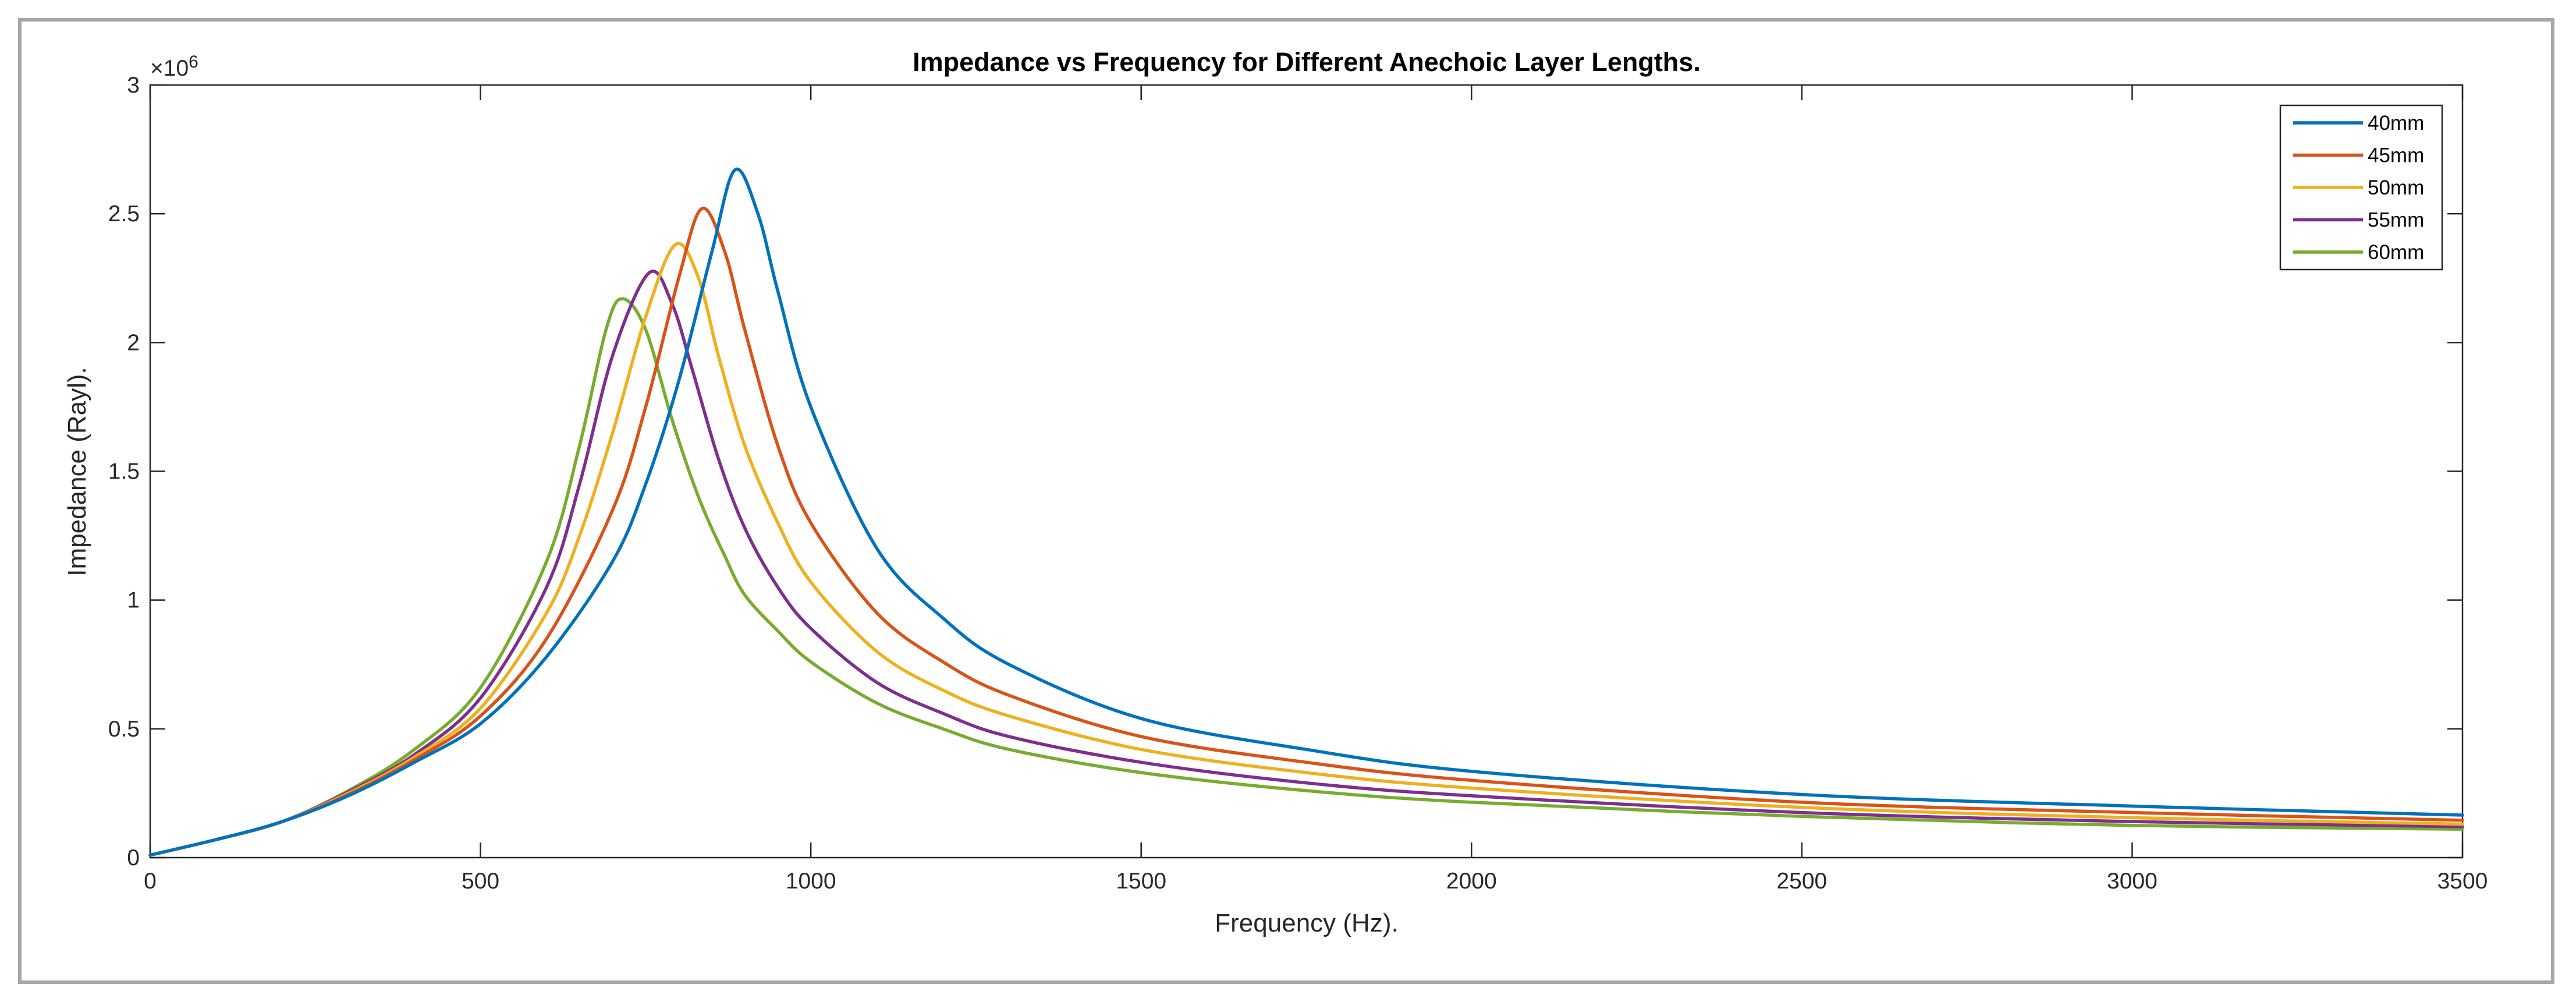  Describe the element at coordinates (193, 62) in the screenshot. I see `y-multiplier-exp: 6` at that location.